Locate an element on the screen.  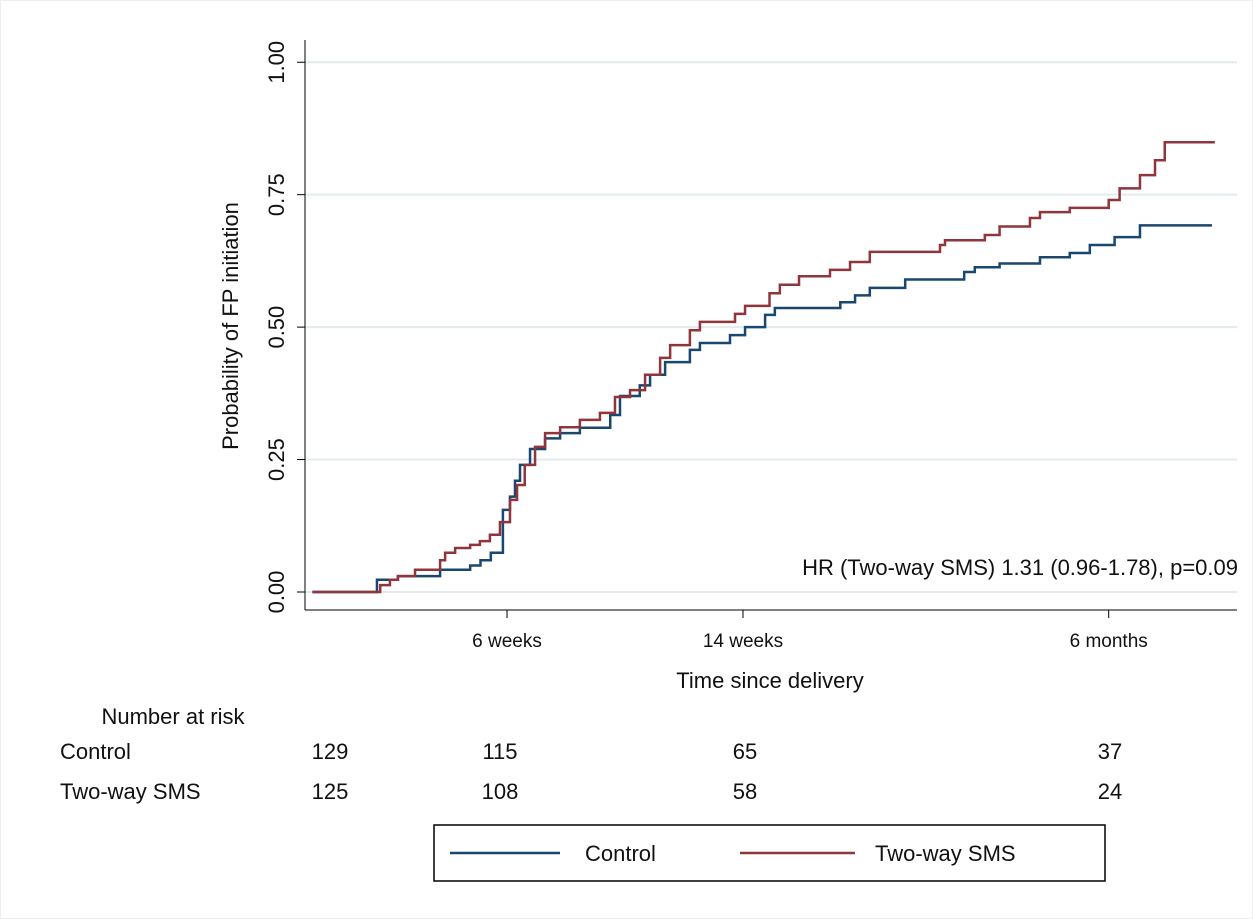
y-axis-label: Probability of FP initiation is located at coordinates (230, 326).